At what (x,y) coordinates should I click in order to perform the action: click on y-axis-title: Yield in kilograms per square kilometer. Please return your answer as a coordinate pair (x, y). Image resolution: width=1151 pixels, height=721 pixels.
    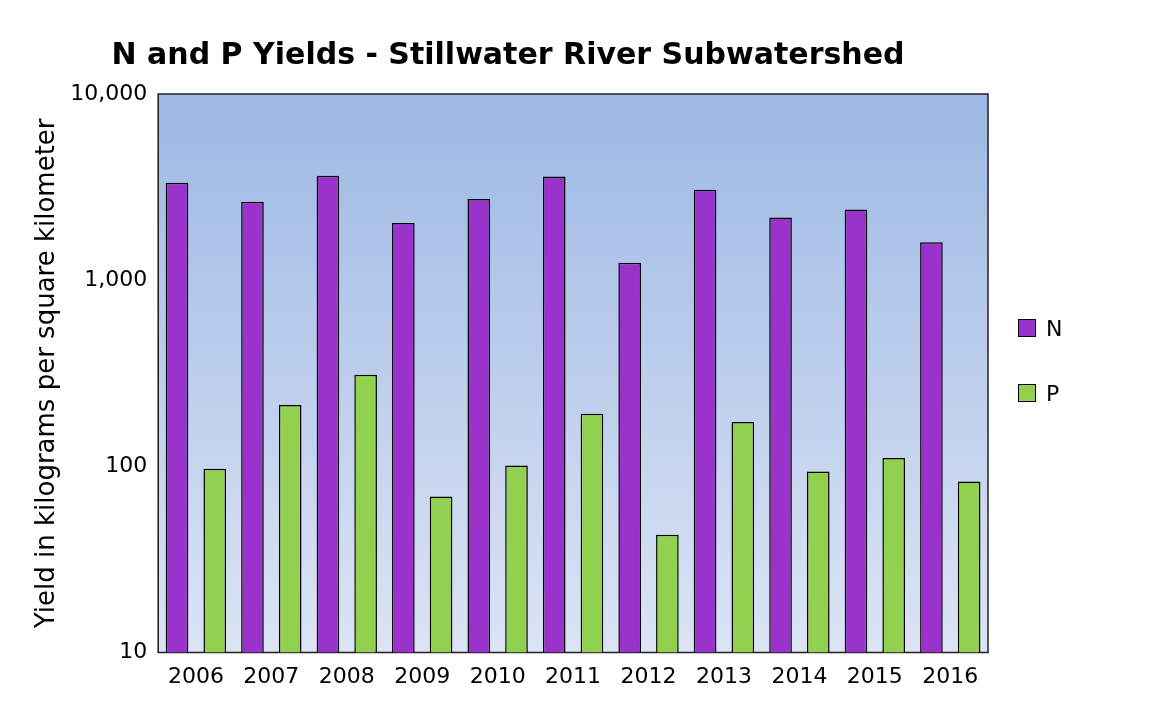
    Looking at the image, I should click on (45, 374).